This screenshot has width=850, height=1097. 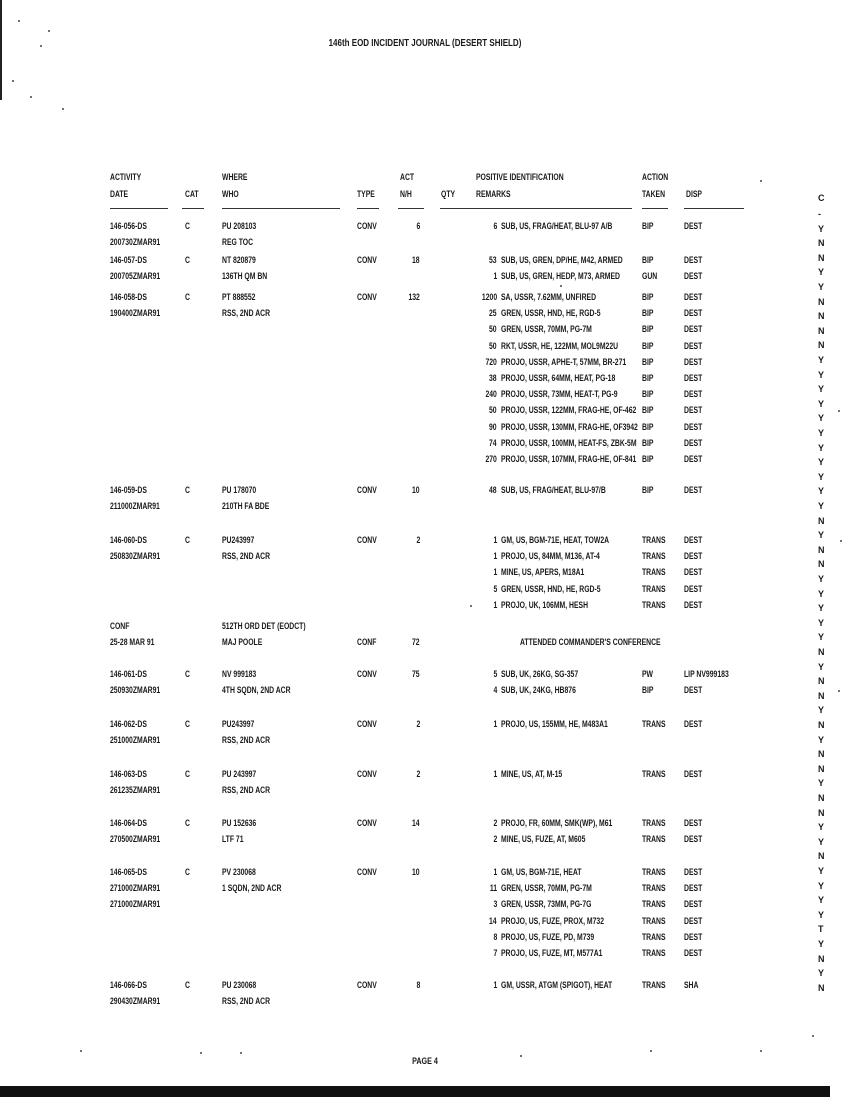 I want to click on cell-qty: 74, so click(x=493, y=443).